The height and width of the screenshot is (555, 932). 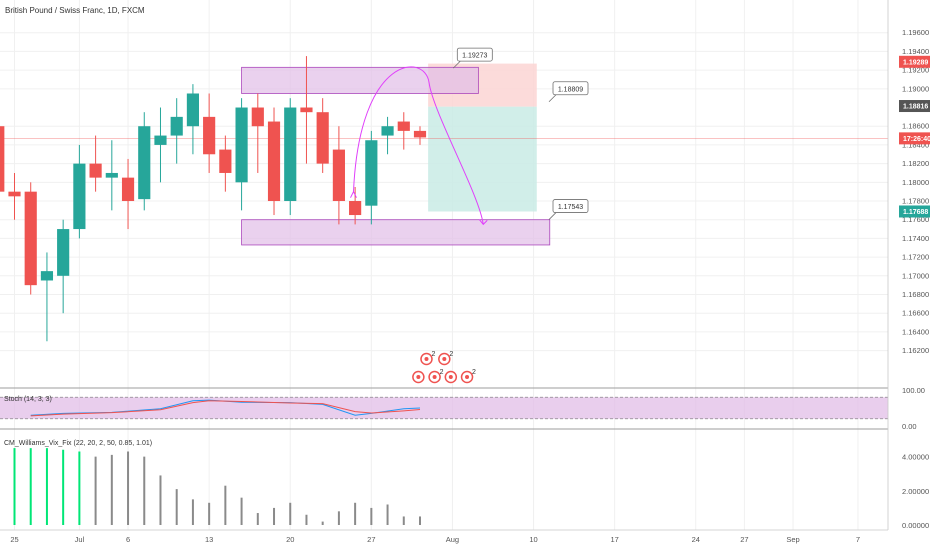 I want to click on stoch-panel, so click(x=444, y=408).